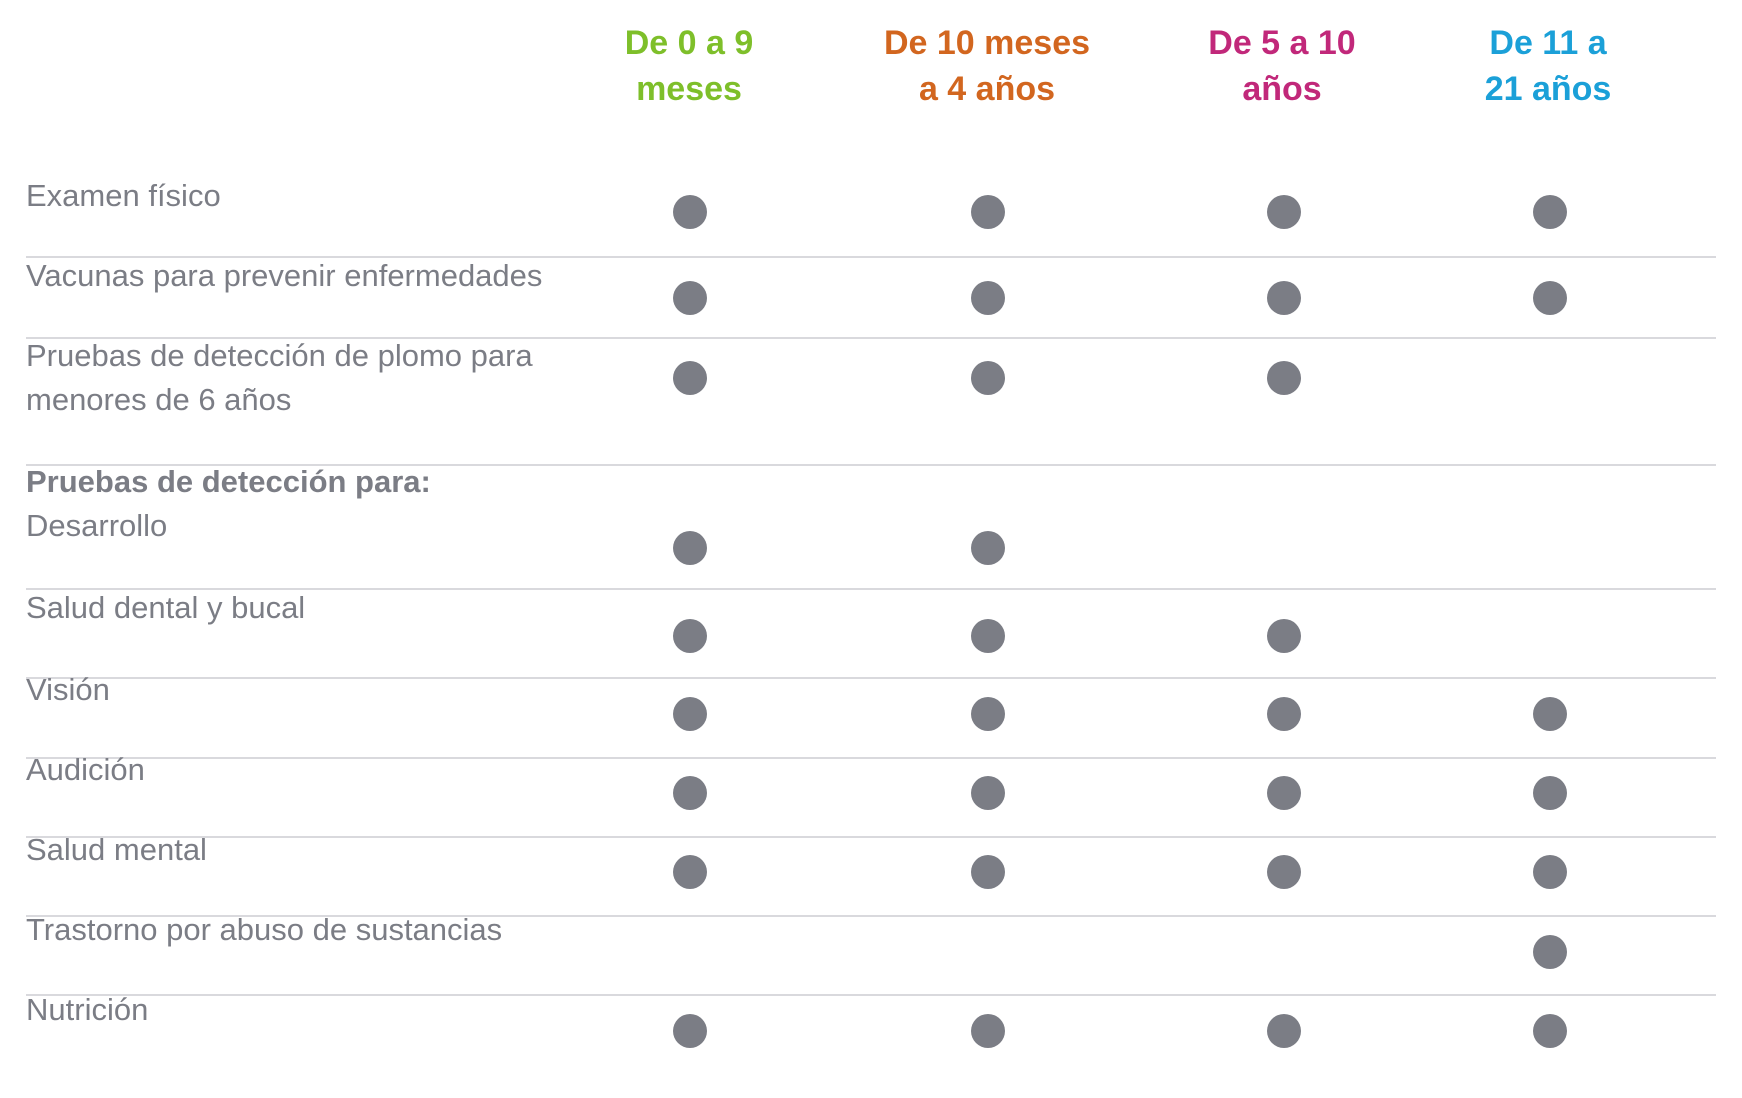 This screenshot has height=1098, width=1742. What do you see at coordinates (689, 66) in the screenshot?
I see `column-header-1: De 0 a 9 meses` at bounding box center [689, 66].